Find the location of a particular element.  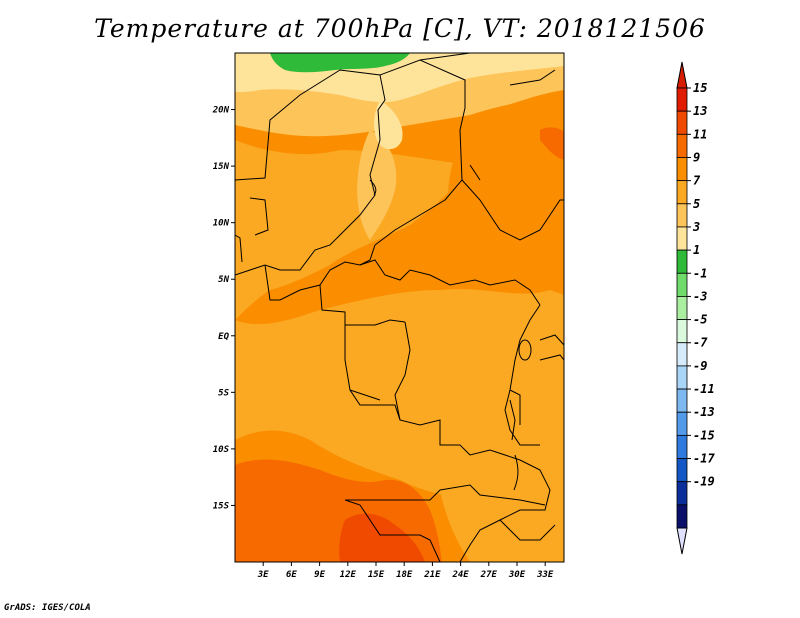

y-tick-label: 5S is located at coordinates (223, 393).